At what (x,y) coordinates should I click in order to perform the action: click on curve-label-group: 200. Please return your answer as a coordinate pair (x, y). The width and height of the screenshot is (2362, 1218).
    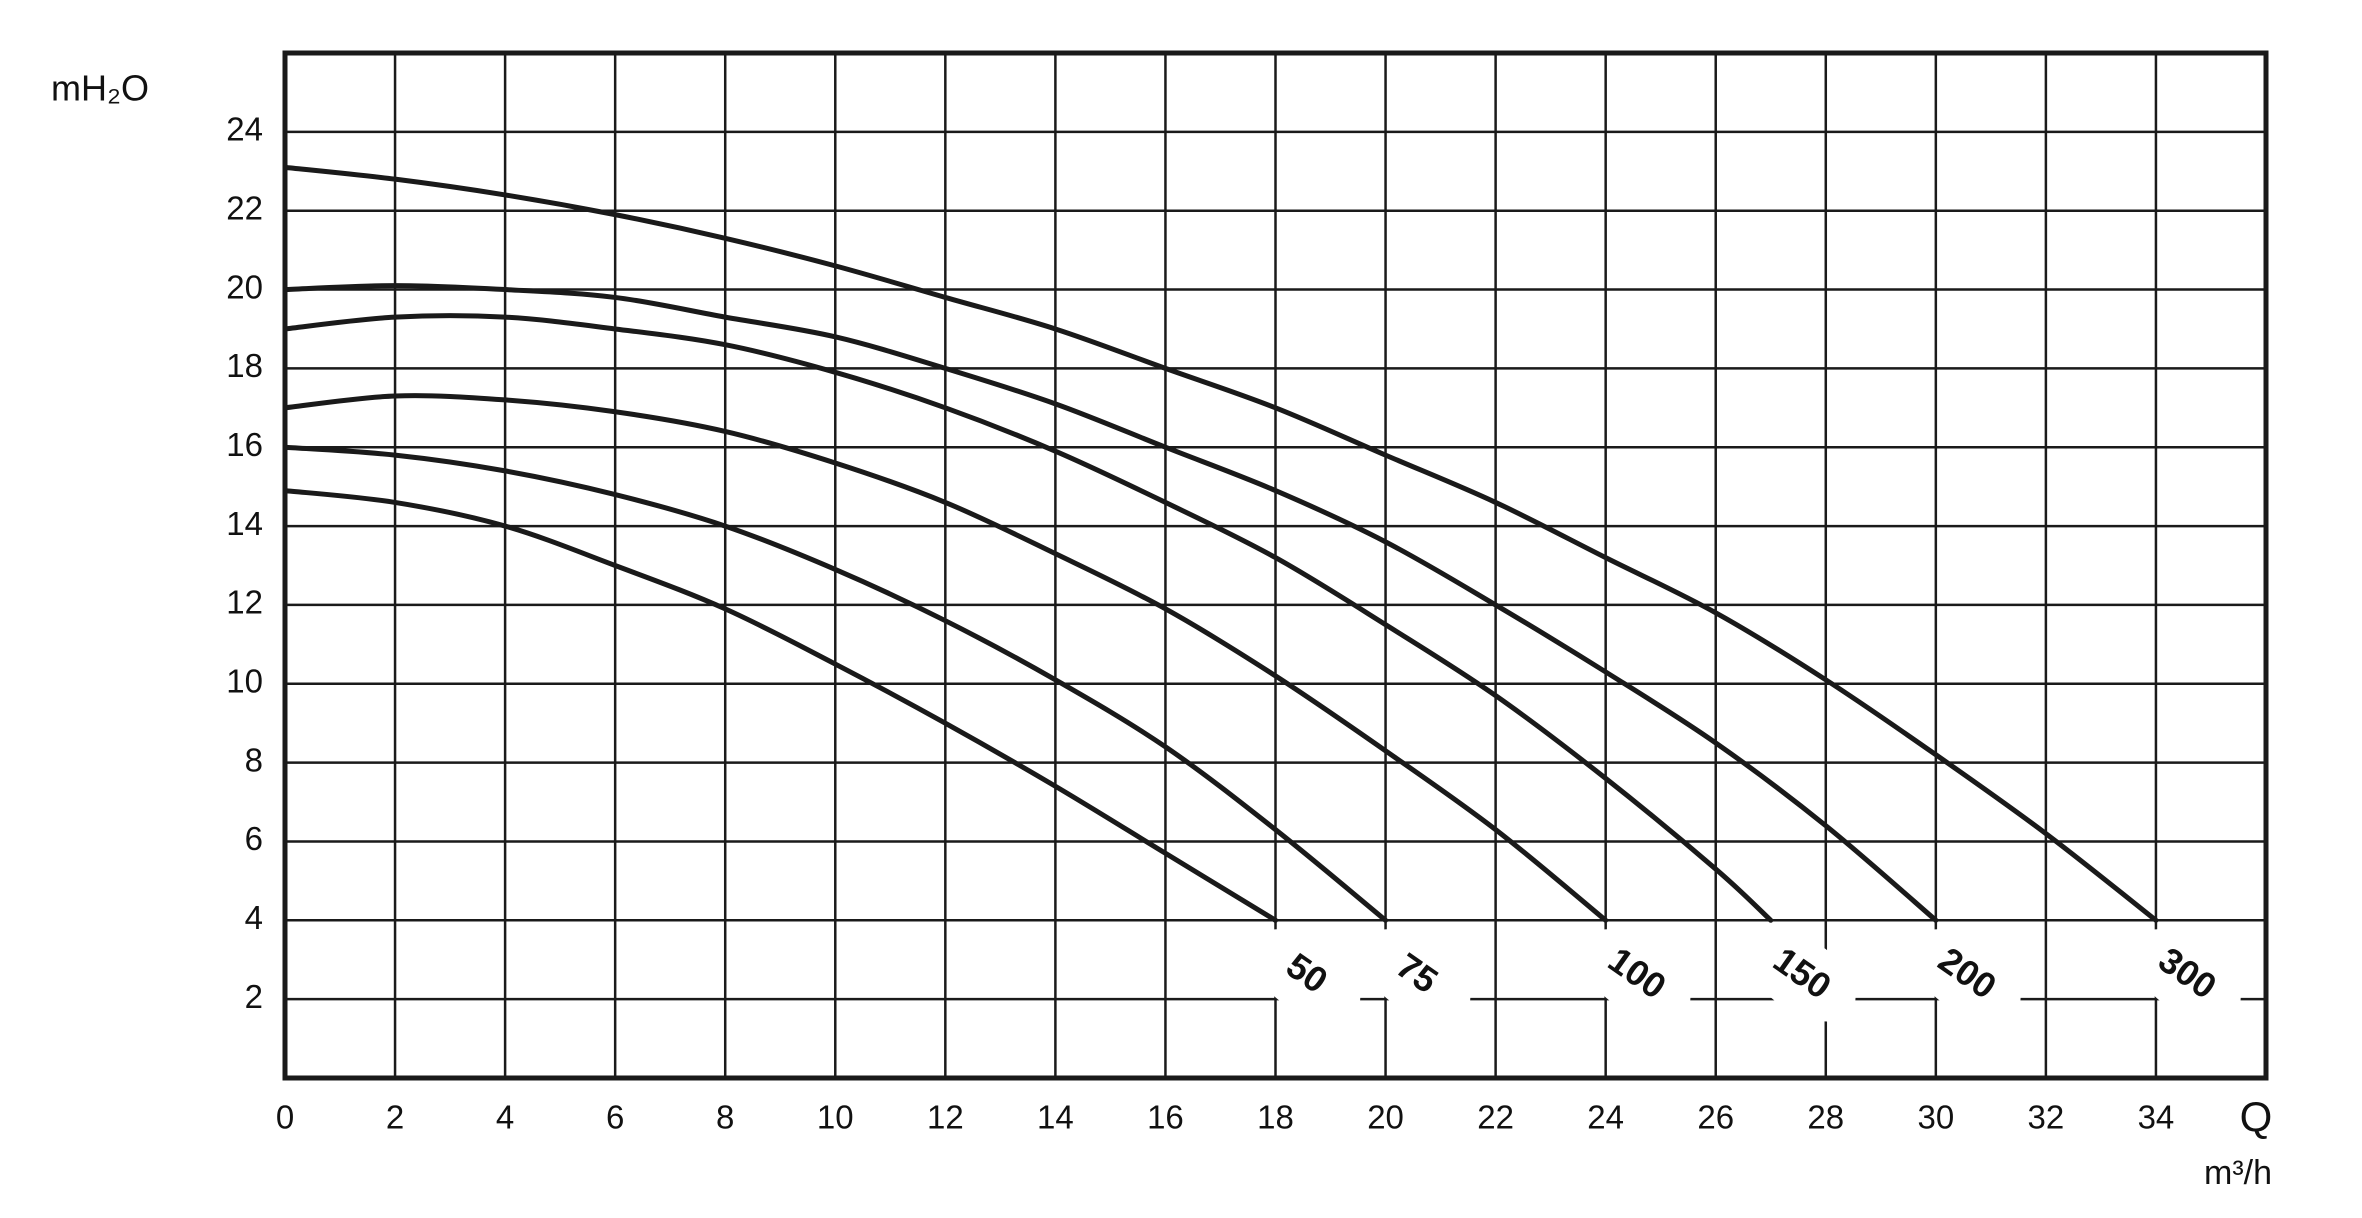
    Looking at the image, I should click on (1966, 975).